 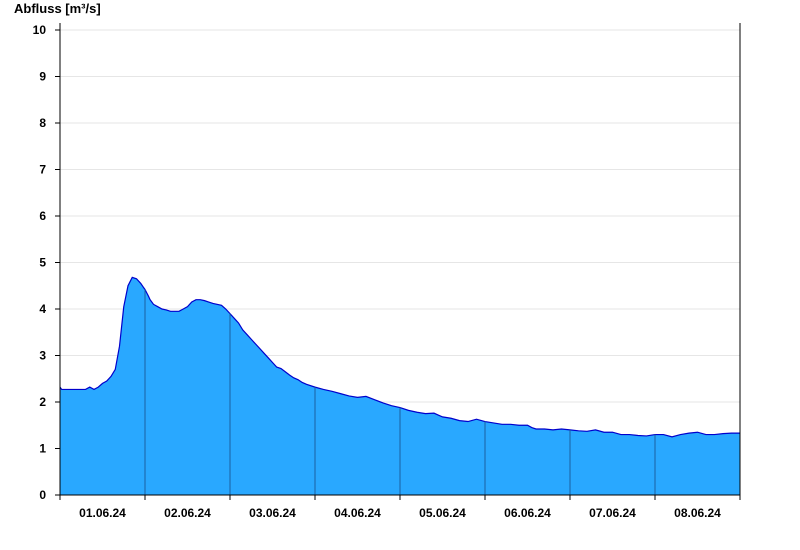 What do you see at coordinates (42, 356) in the screenshot?
I see `y-tick-label: 3` at bounding box center [42, 356].